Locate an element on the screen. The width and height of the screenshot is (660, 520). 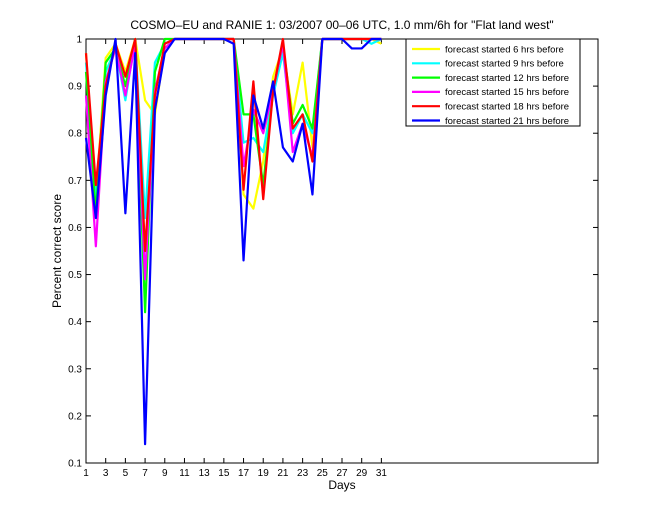
x-tick-label: 1 is located at coordinates (86, 473).